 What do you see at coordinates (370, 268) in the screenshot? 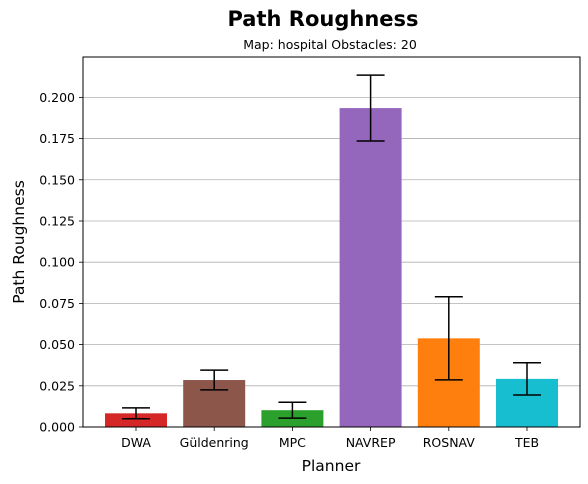
I see `bar-navrep` at bounding box center [370, 268].